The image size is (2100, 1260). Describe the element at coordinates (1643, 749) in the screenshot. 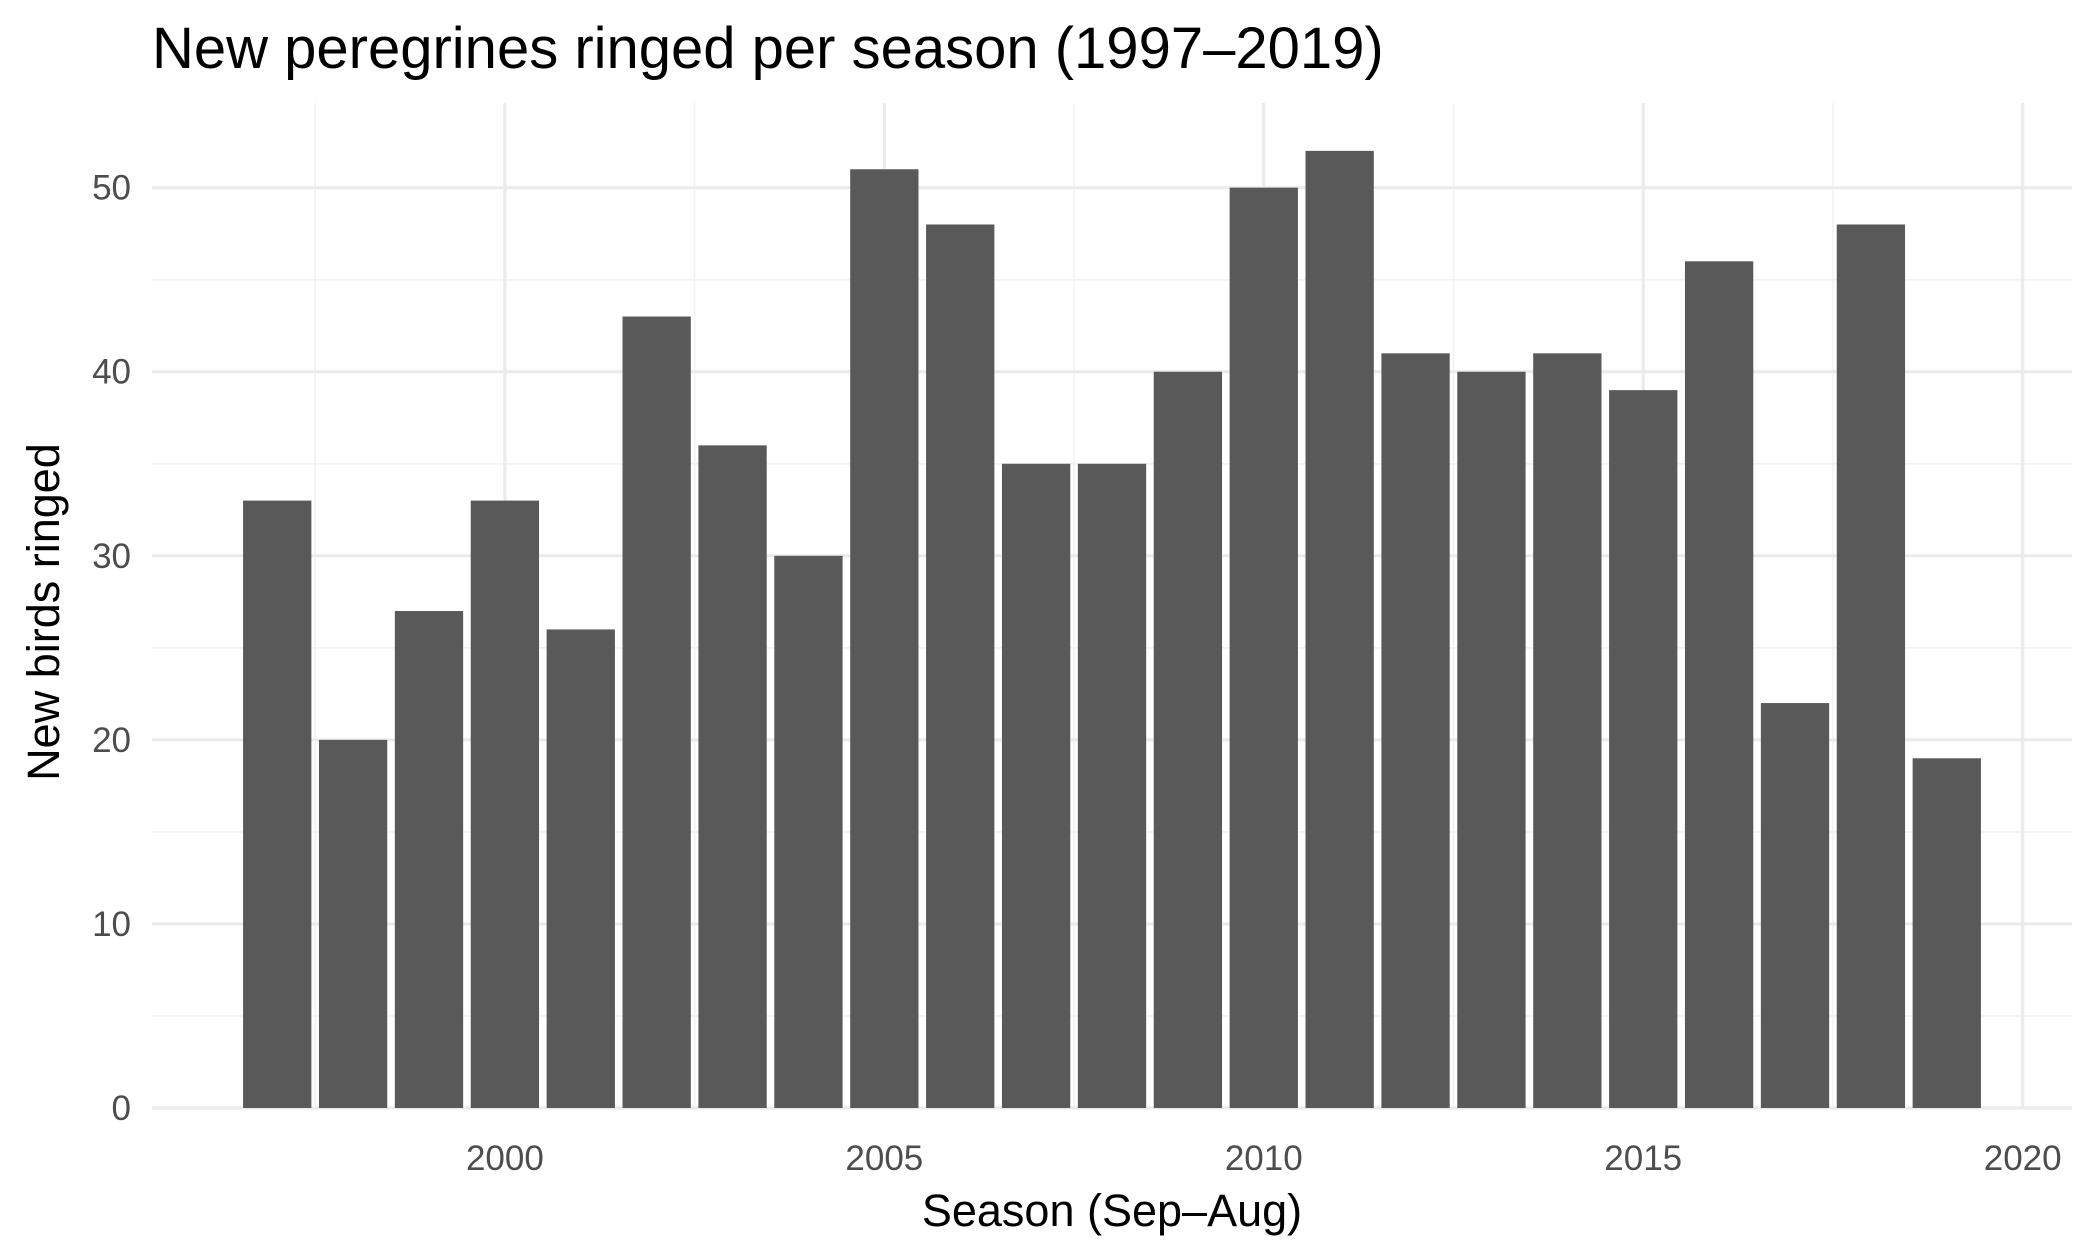

I see `bar-2015` at that location.